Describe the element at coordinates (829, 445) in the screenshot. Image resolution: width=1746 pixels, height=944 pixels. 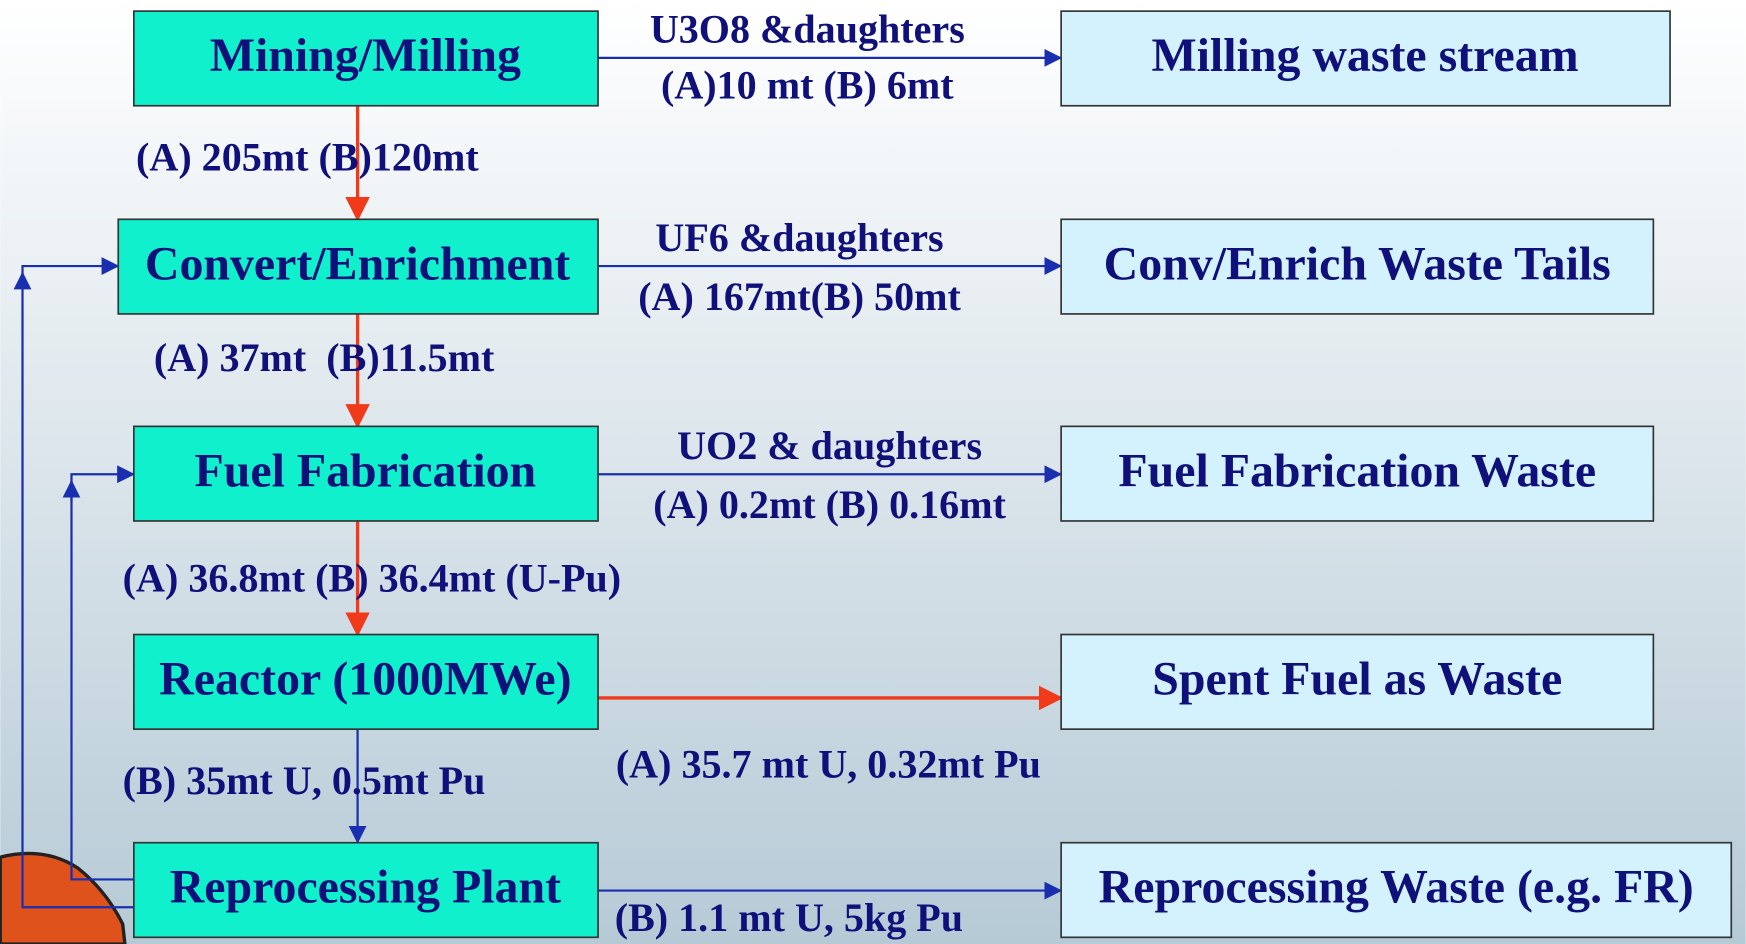
I see `flow-label: UO2 & daughters` at that location.